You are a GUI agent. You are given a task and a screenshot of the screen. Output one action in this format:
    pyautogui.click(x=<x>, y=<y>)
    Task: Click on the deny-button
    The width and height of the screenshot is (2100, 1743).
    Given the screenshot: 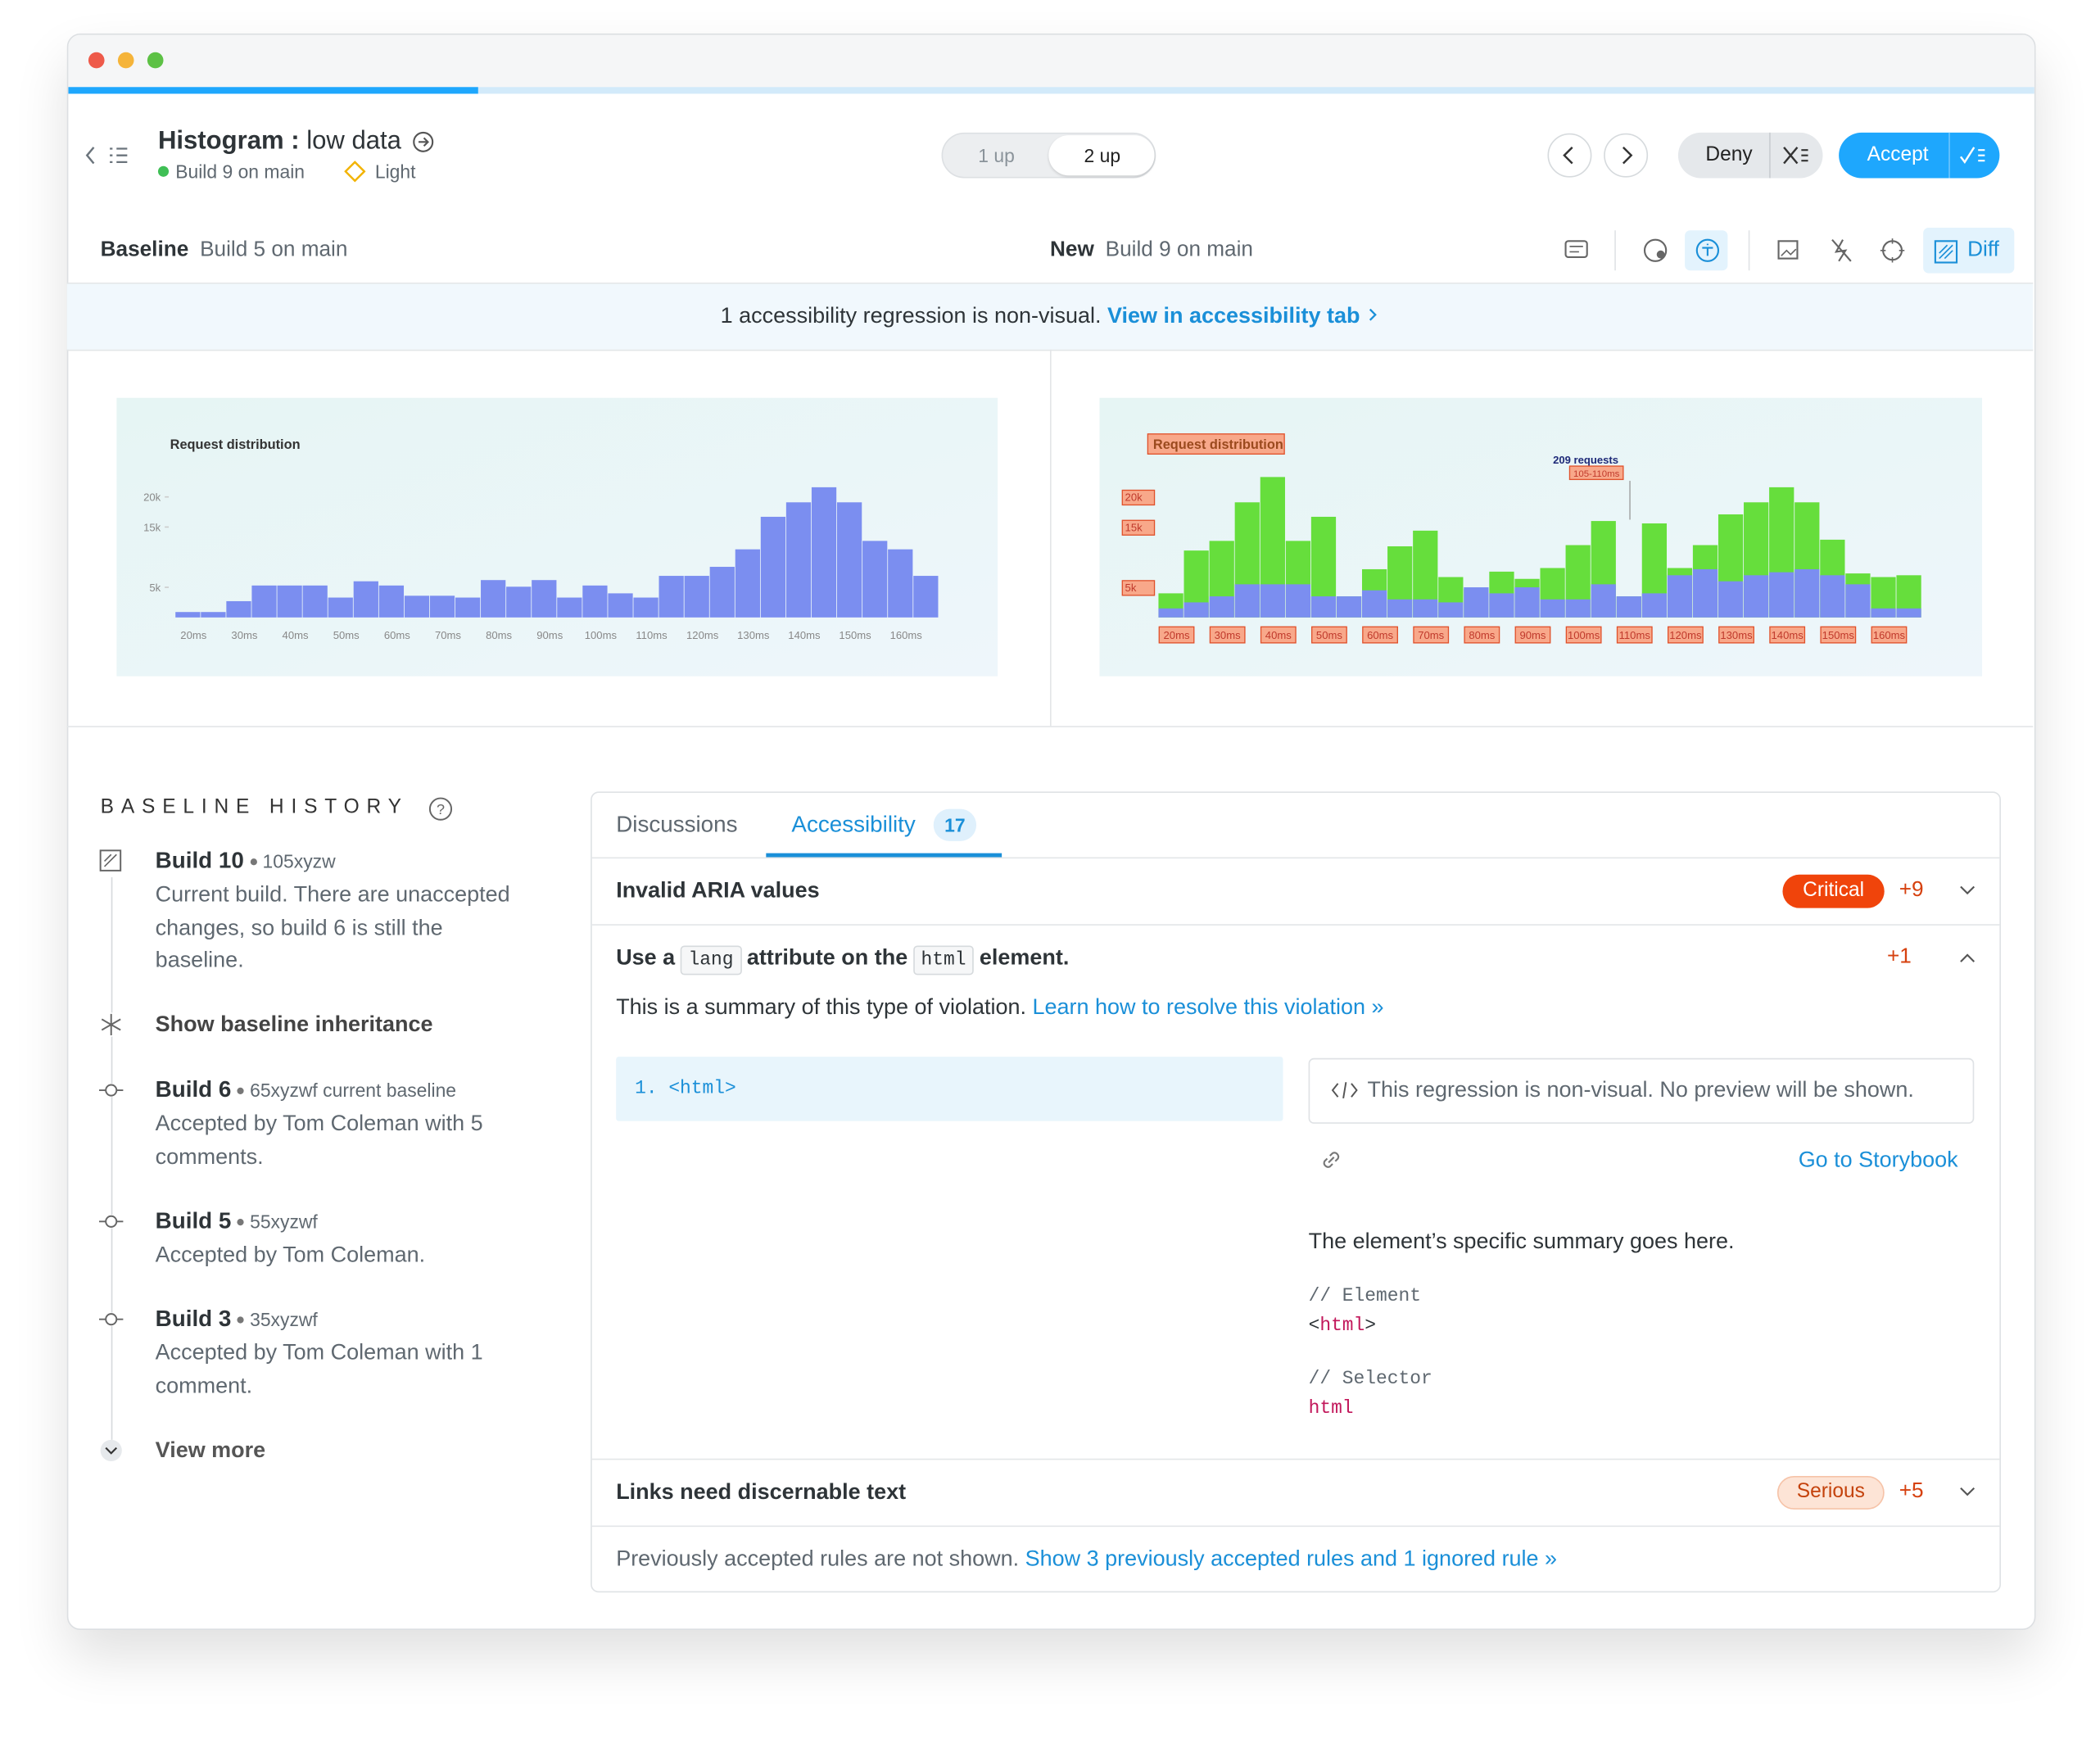 What is the action you would take?
    pyautogui.click(x=1750, y=155)
    